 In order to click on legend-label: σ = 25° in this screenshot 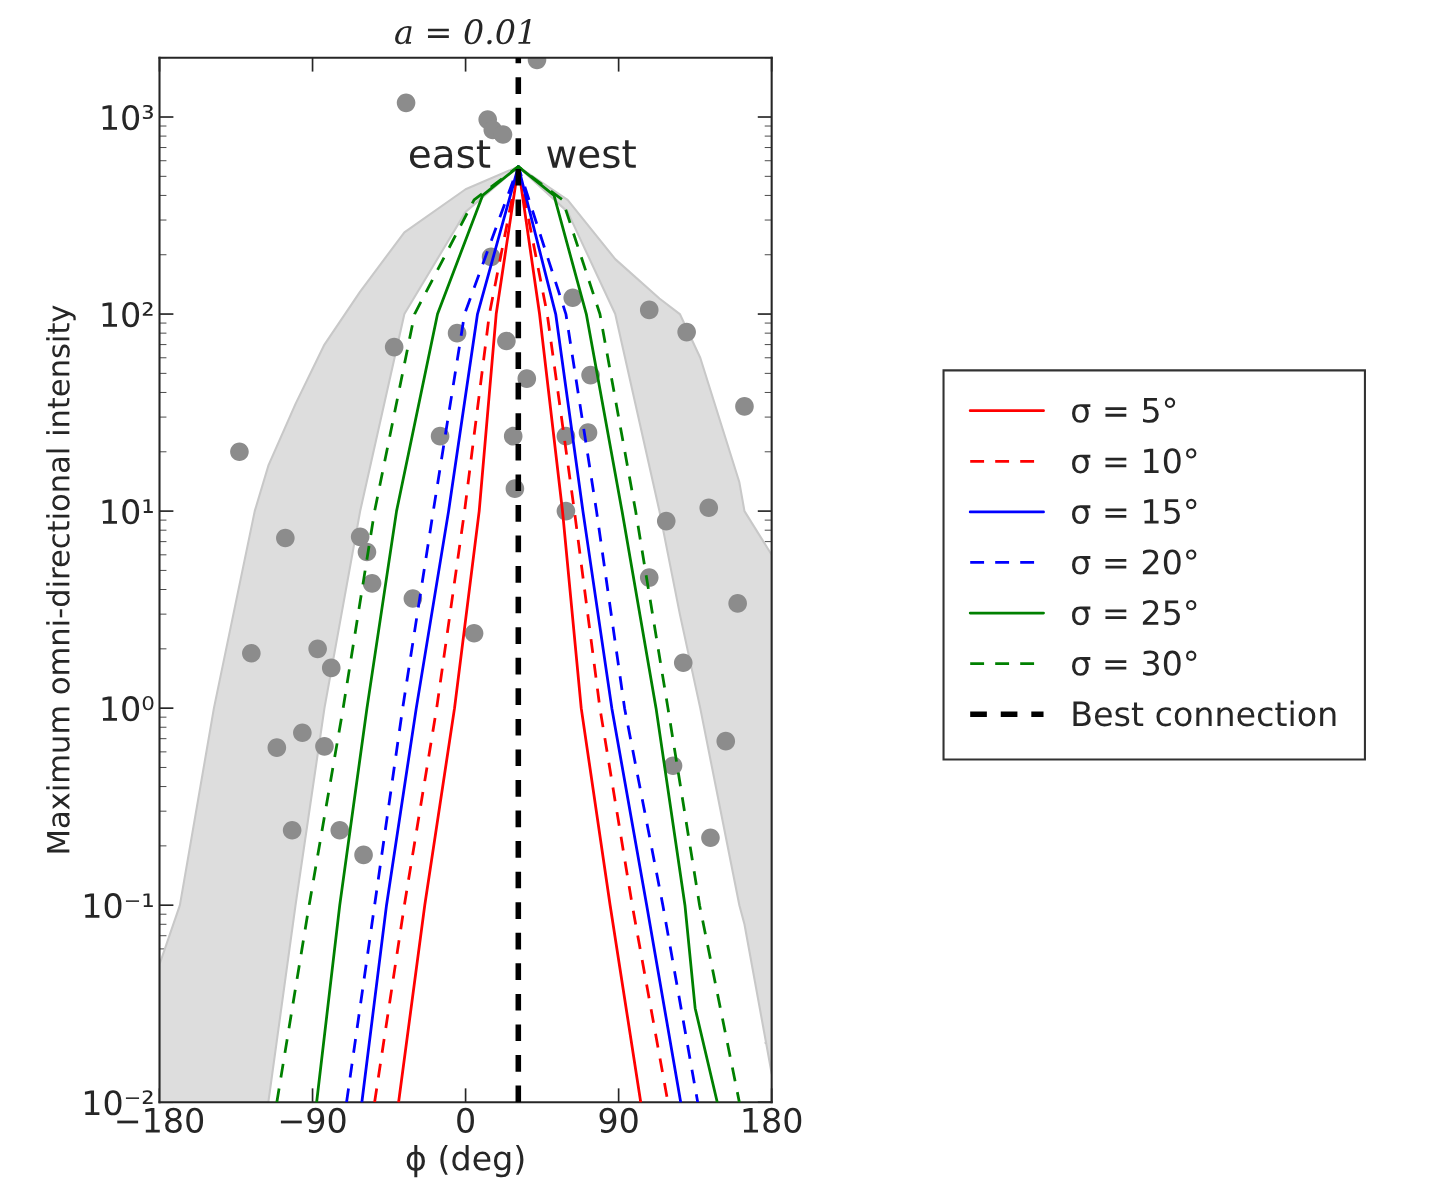, I will do `click(1134, 612)`.